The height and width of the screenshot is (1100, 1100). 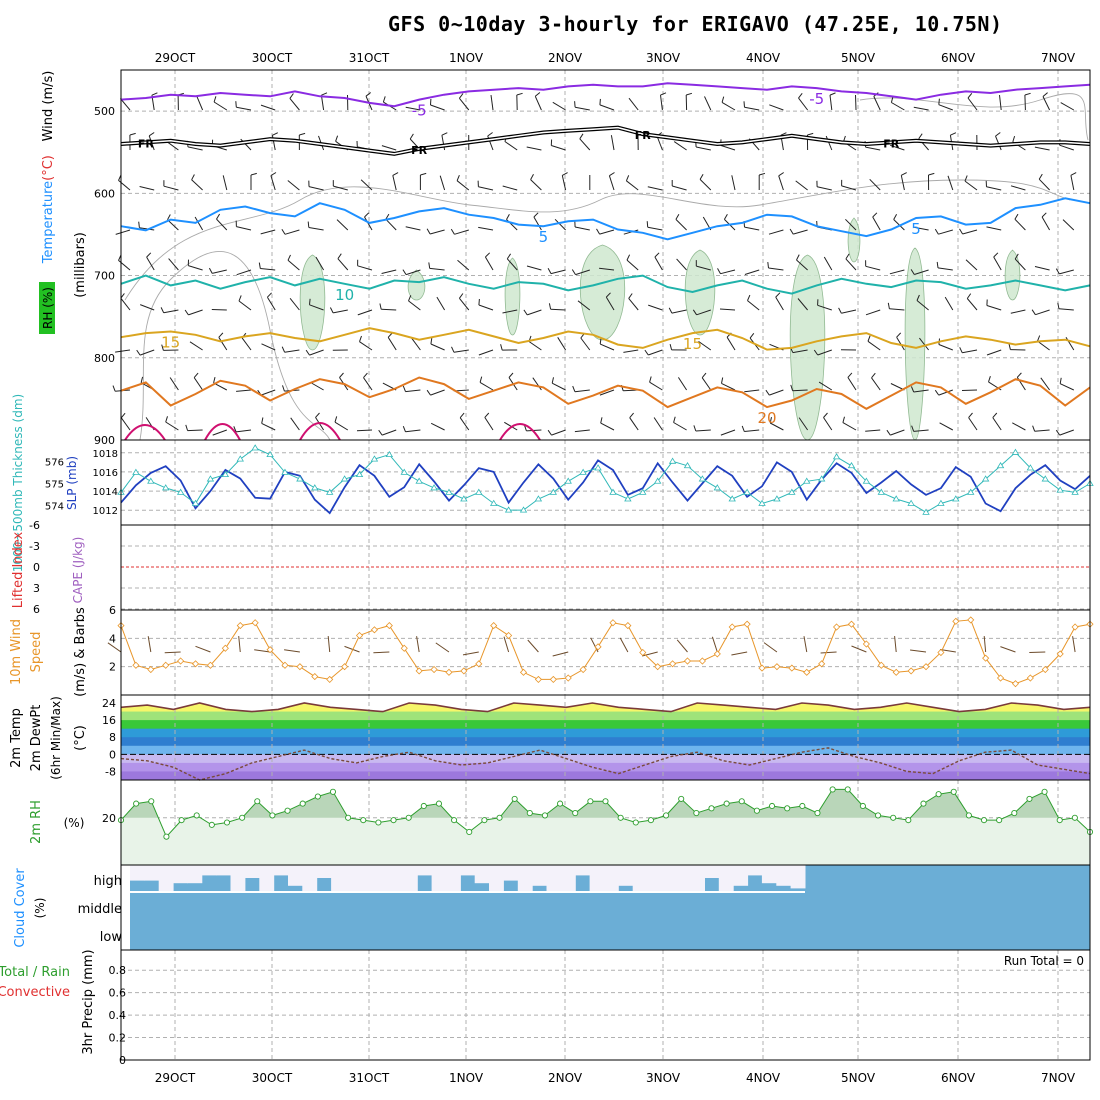 I want to click on slp-tick-label: 1016, so click(x=105, y=473).